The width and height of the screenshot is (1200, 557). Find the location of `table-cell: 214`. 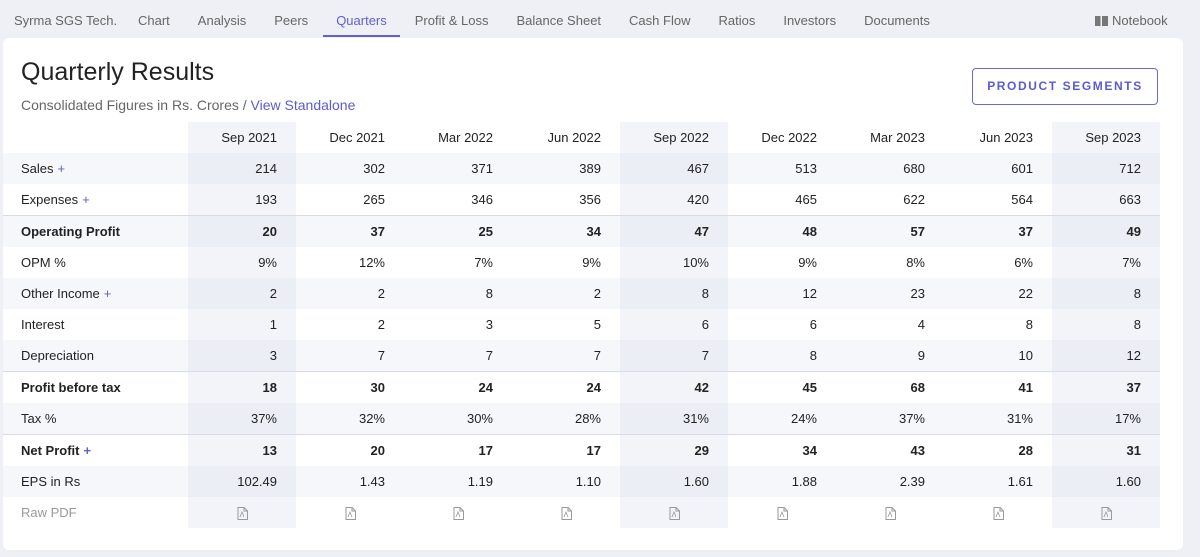

table-cell: 214 is located at coordinates (242, 168).